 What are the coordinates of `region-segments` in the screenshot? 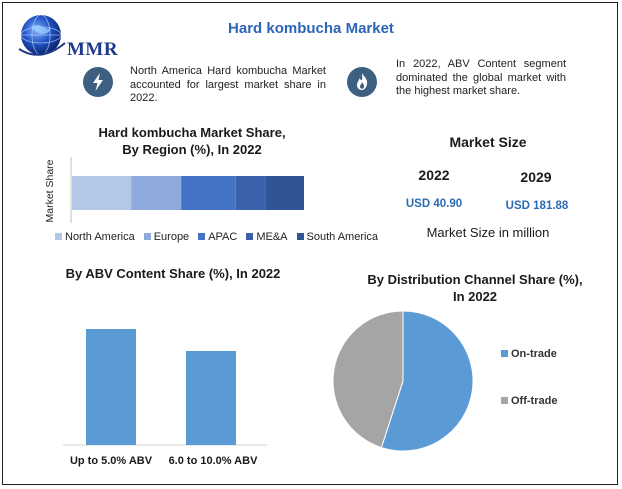 It's located at (188, 193).